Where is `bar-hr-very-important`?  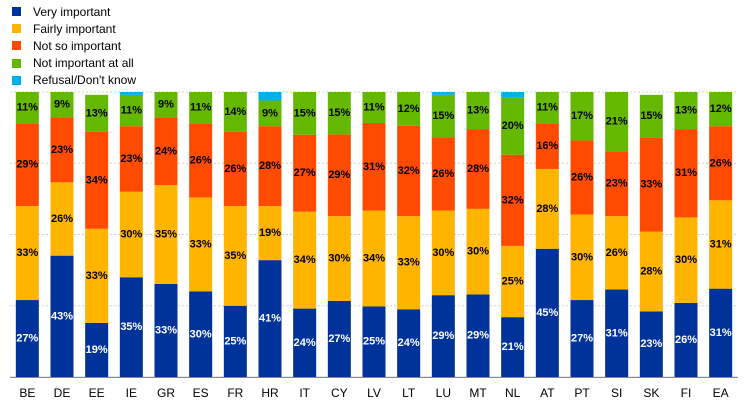
bar-hr-very-important is located at coordinates (270, 318).